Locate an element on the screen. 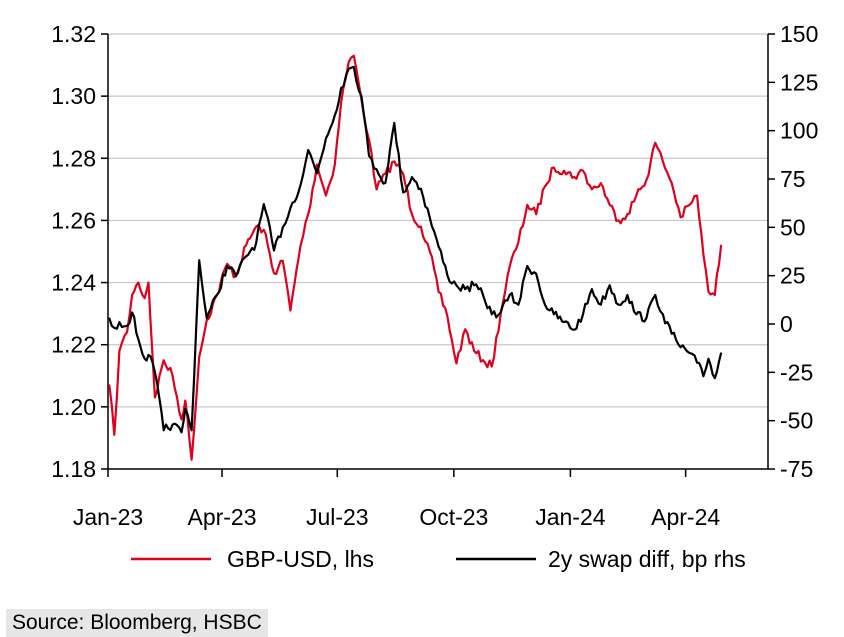 The image size is (844, 637). y-left-tick-label: 1.20 is located at coordinates (73, 407).